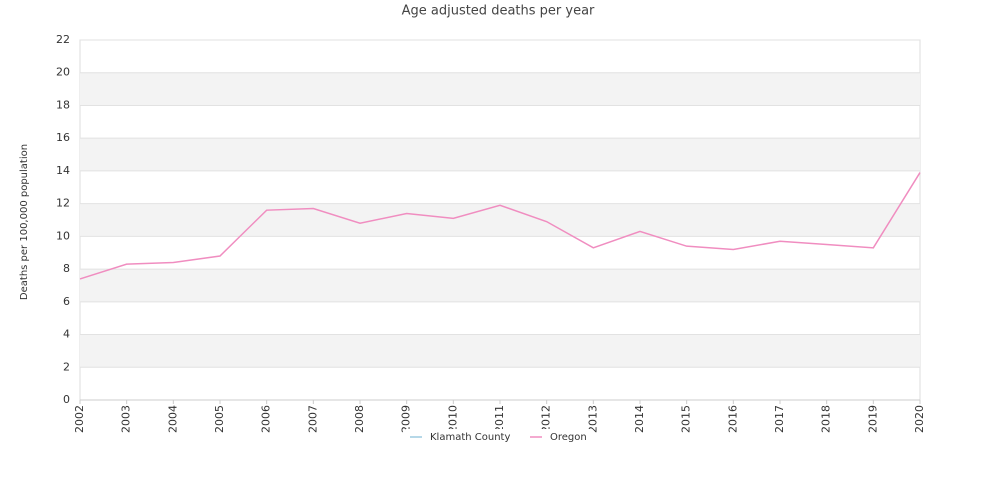 The image size is (1000, 500). What do you see at coordinates (452, 419) in the screenshot?
I see `x-tick-label: 2010` at bounding box center [452, 419].